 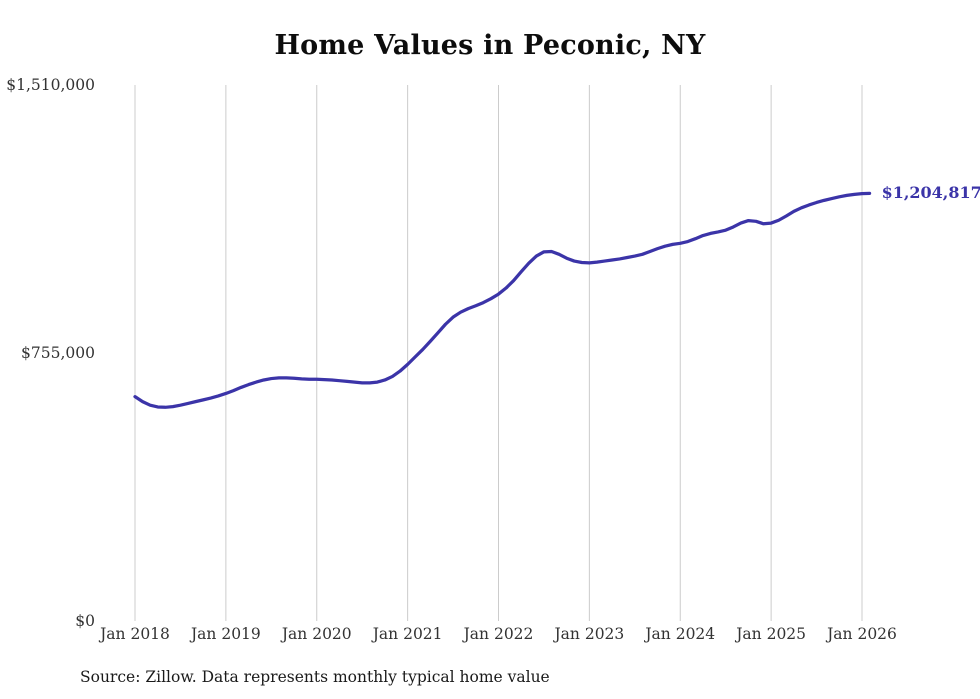 I want to click on x-axis-tick-label: Jan 2022, so click(x=498, y=634).